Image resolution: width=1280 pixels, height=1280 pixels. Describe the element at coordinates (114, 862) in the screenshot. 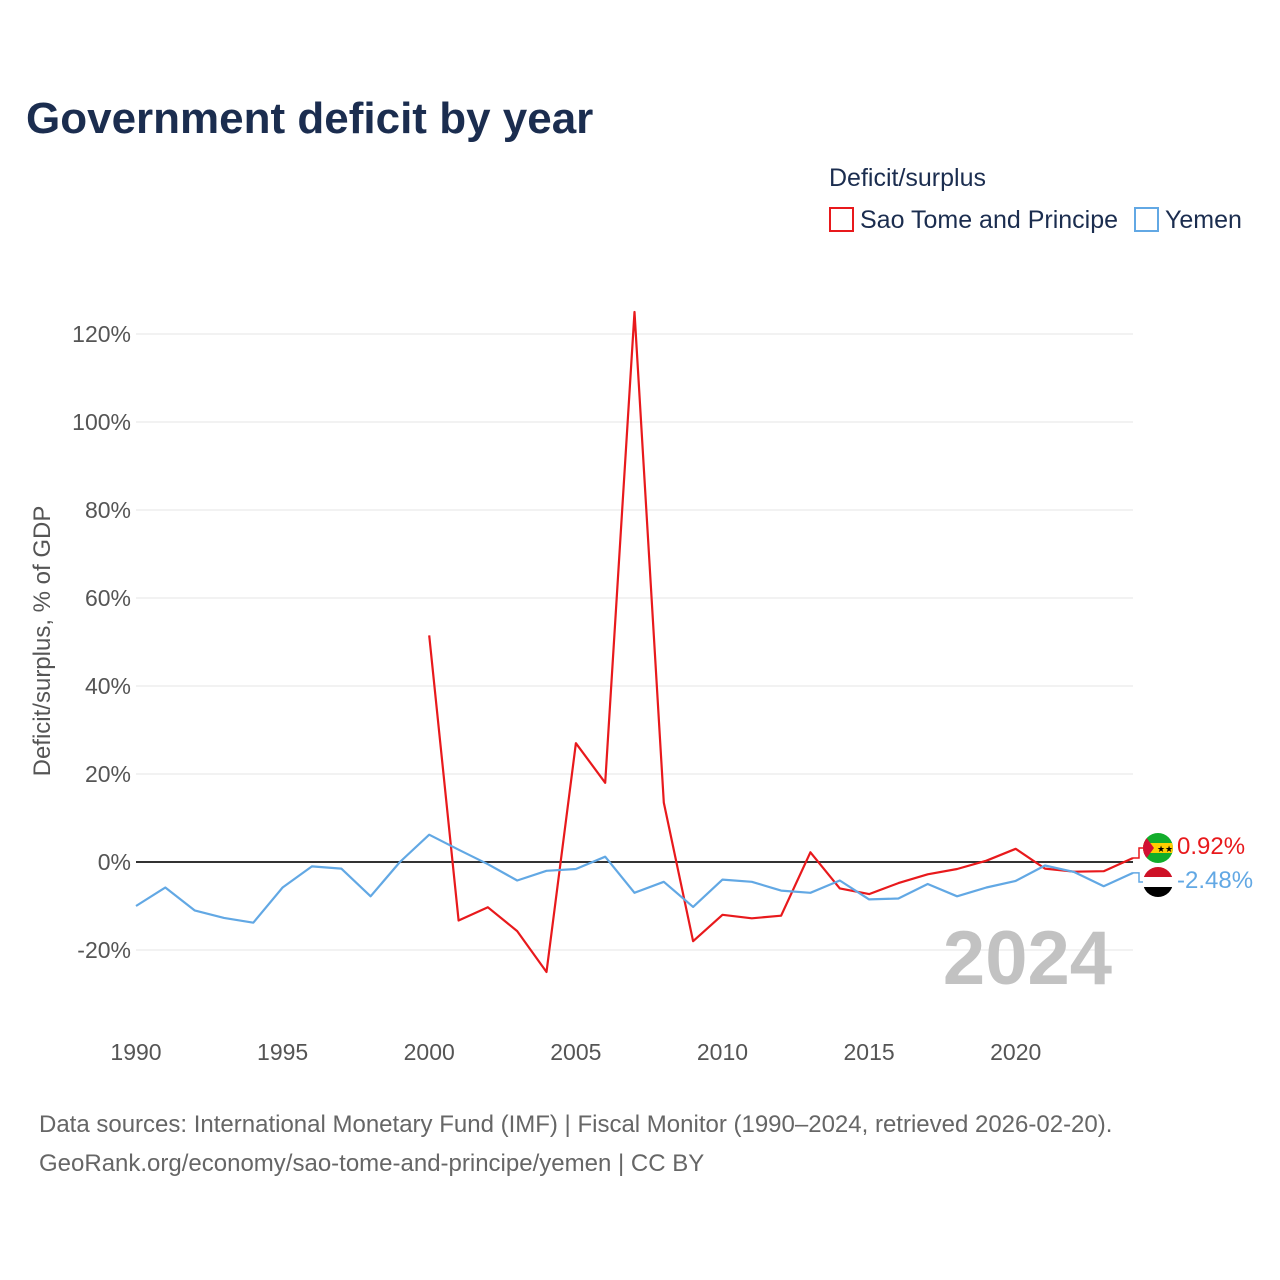

I see `y-tick-label: 0%` at that location.